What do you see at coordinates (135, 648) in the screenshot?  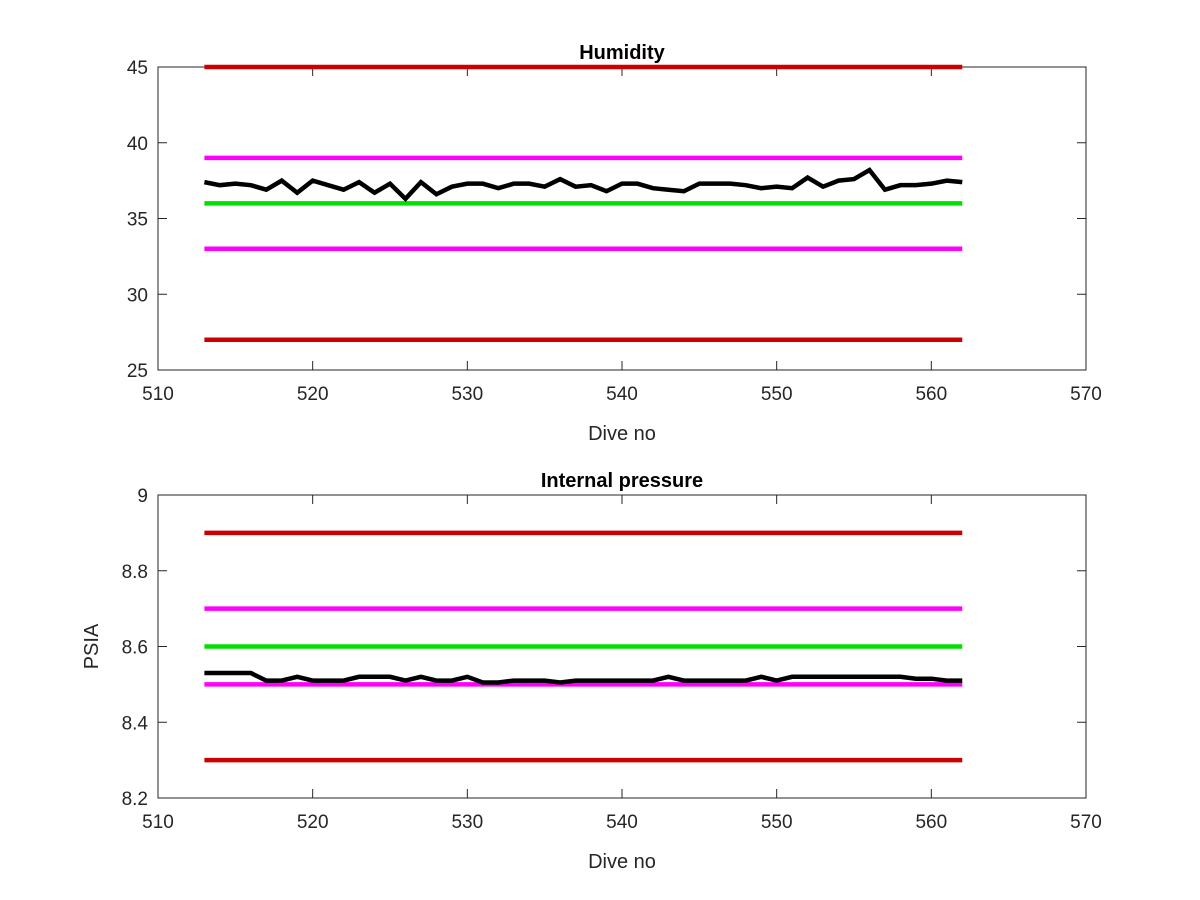 I see `y-tick-label: 8.6` at bounding box center [135, 648].